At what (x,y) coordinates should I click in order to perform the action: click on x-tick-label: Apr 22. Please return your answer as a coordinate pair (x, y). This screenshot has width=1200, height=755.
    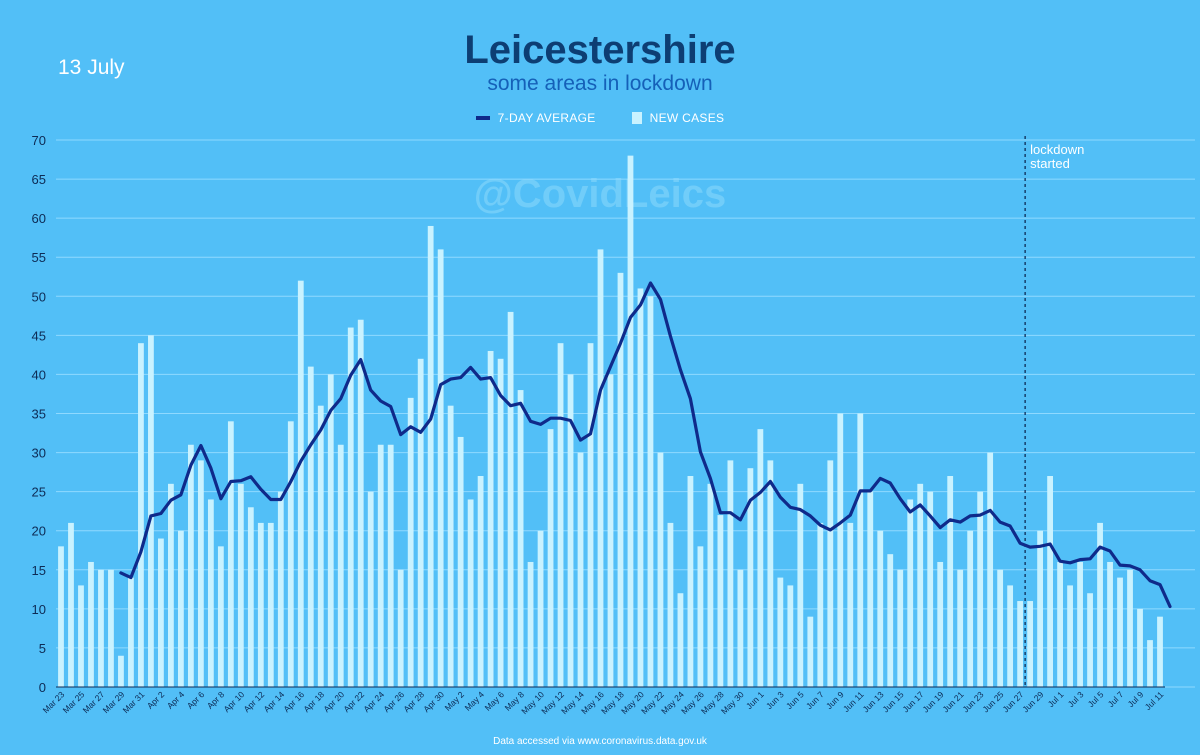
    Looking at the image, I should click on (353, 701).